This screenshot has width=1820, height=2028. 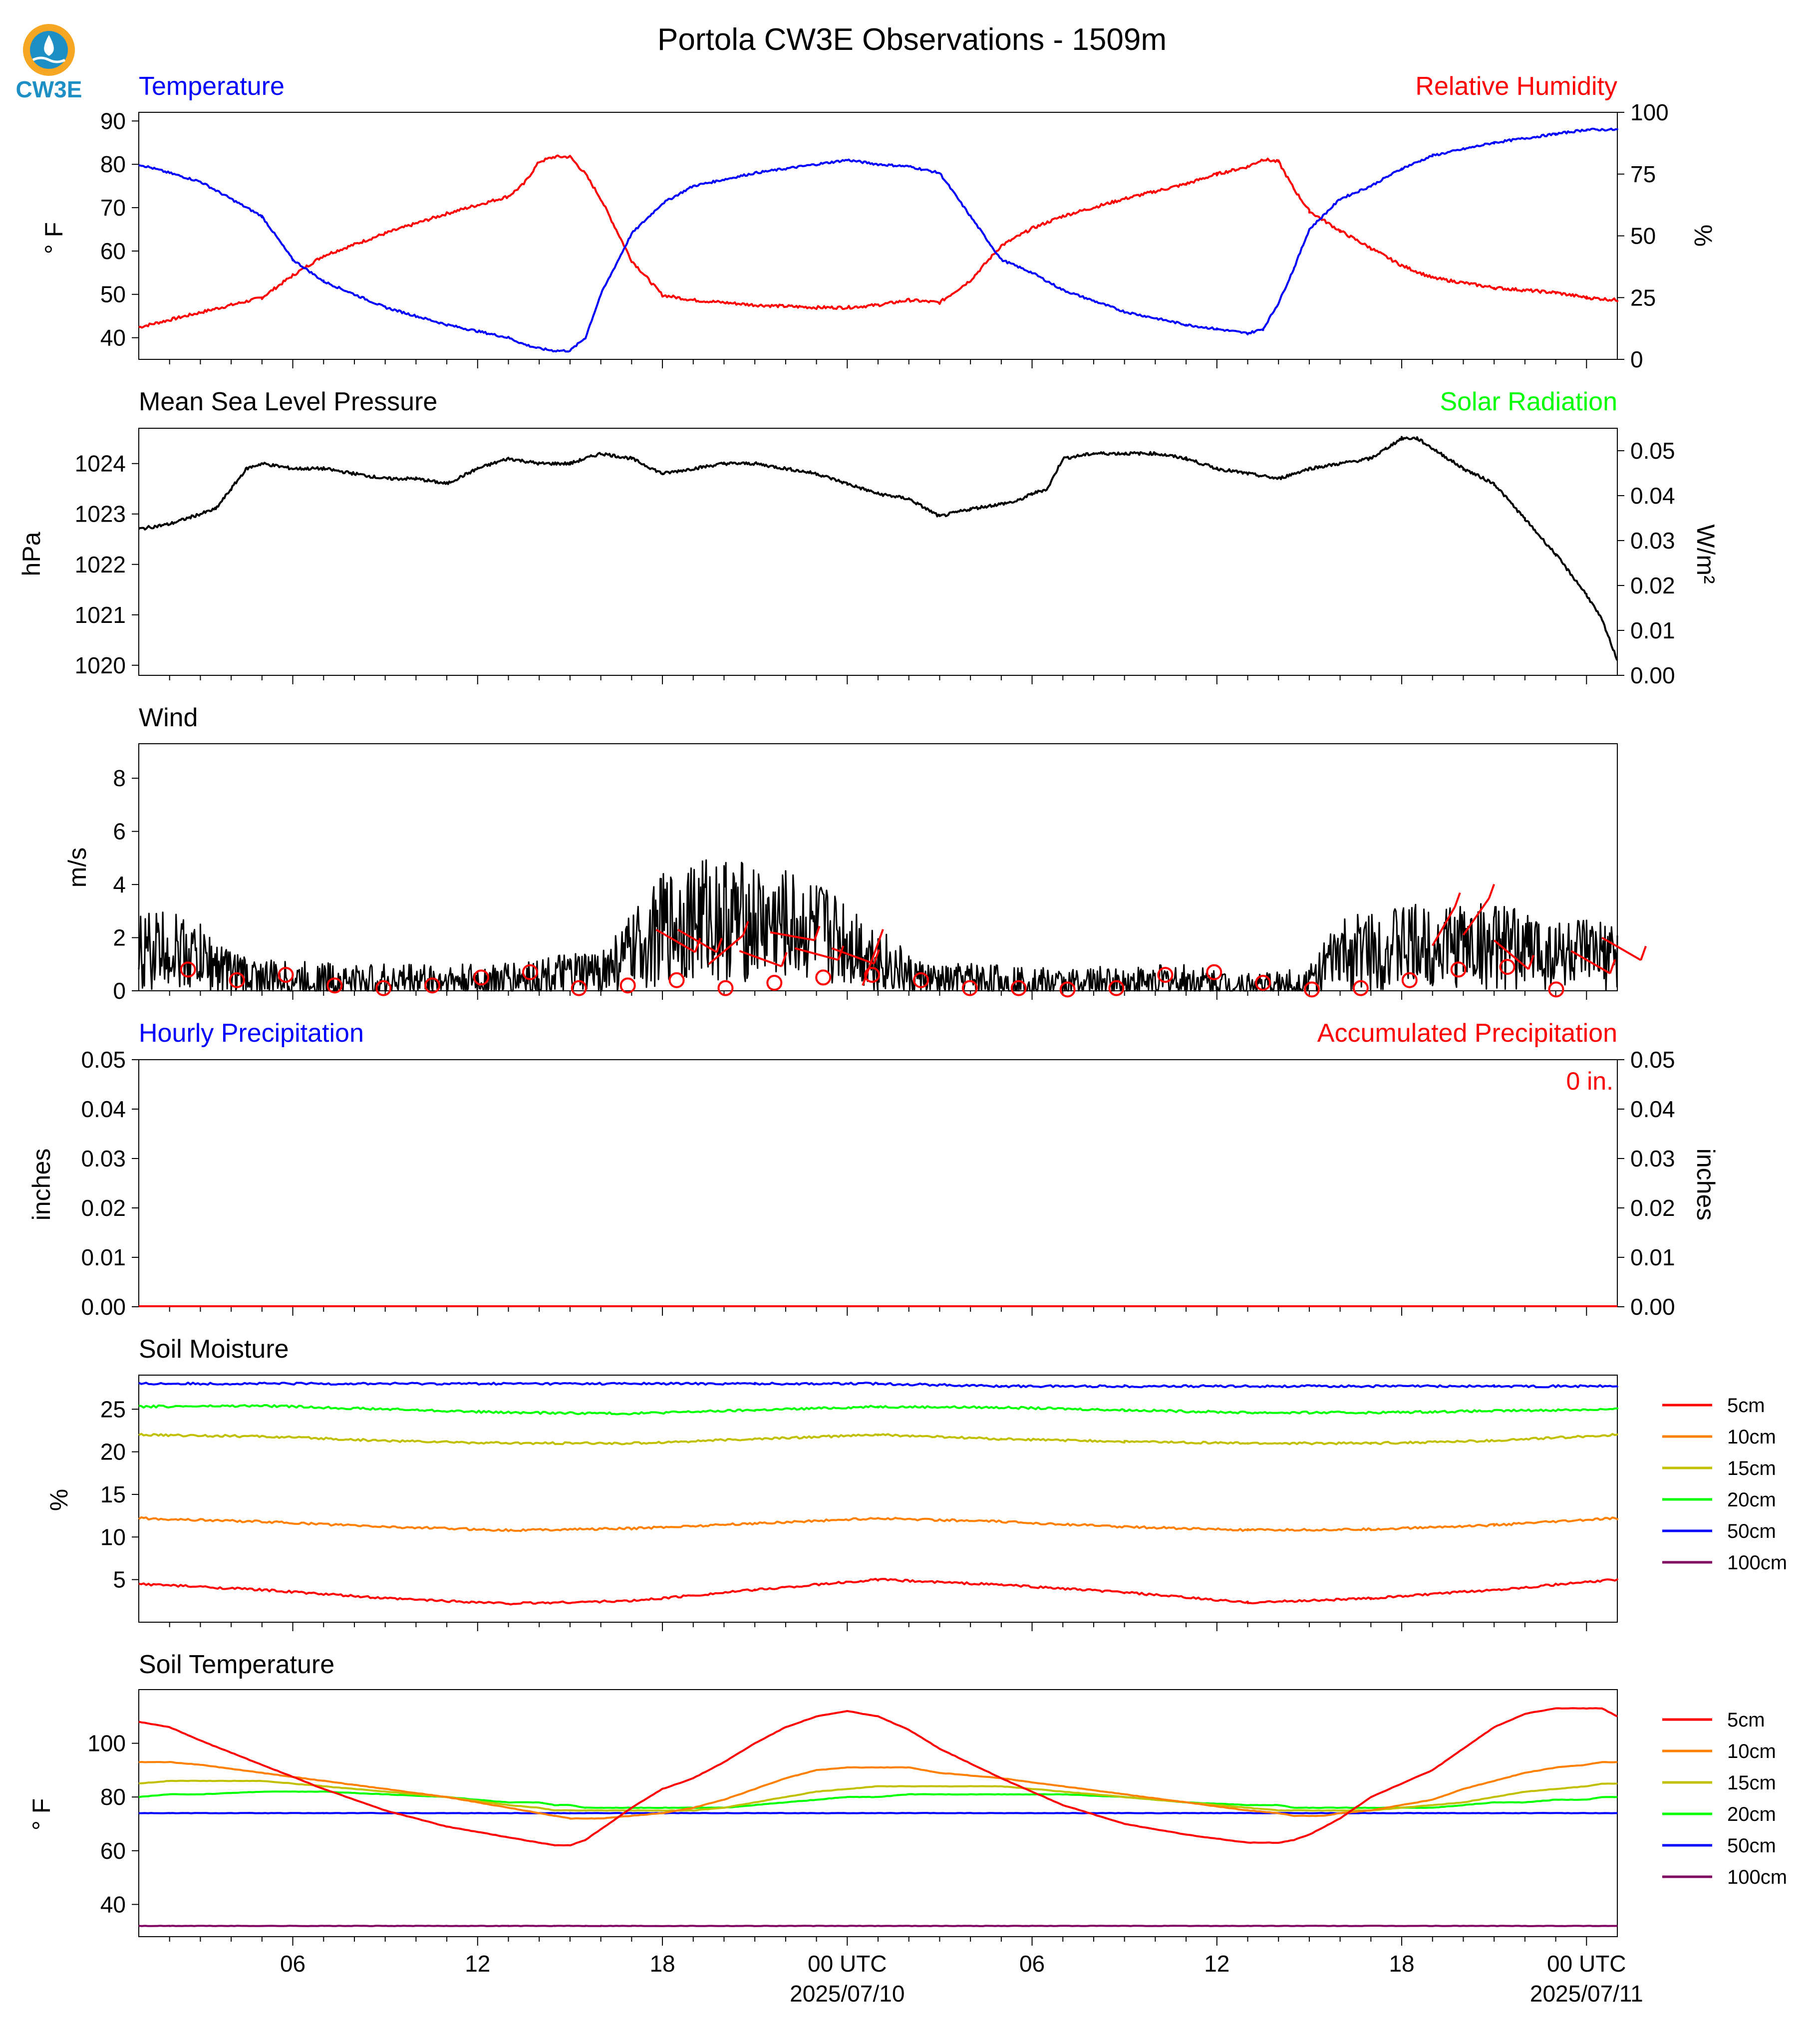 What do you see at coordinates (100, 565) in the screenshot?
I see `pressure-tick-label: 1022` at bounding box center [100, 565].